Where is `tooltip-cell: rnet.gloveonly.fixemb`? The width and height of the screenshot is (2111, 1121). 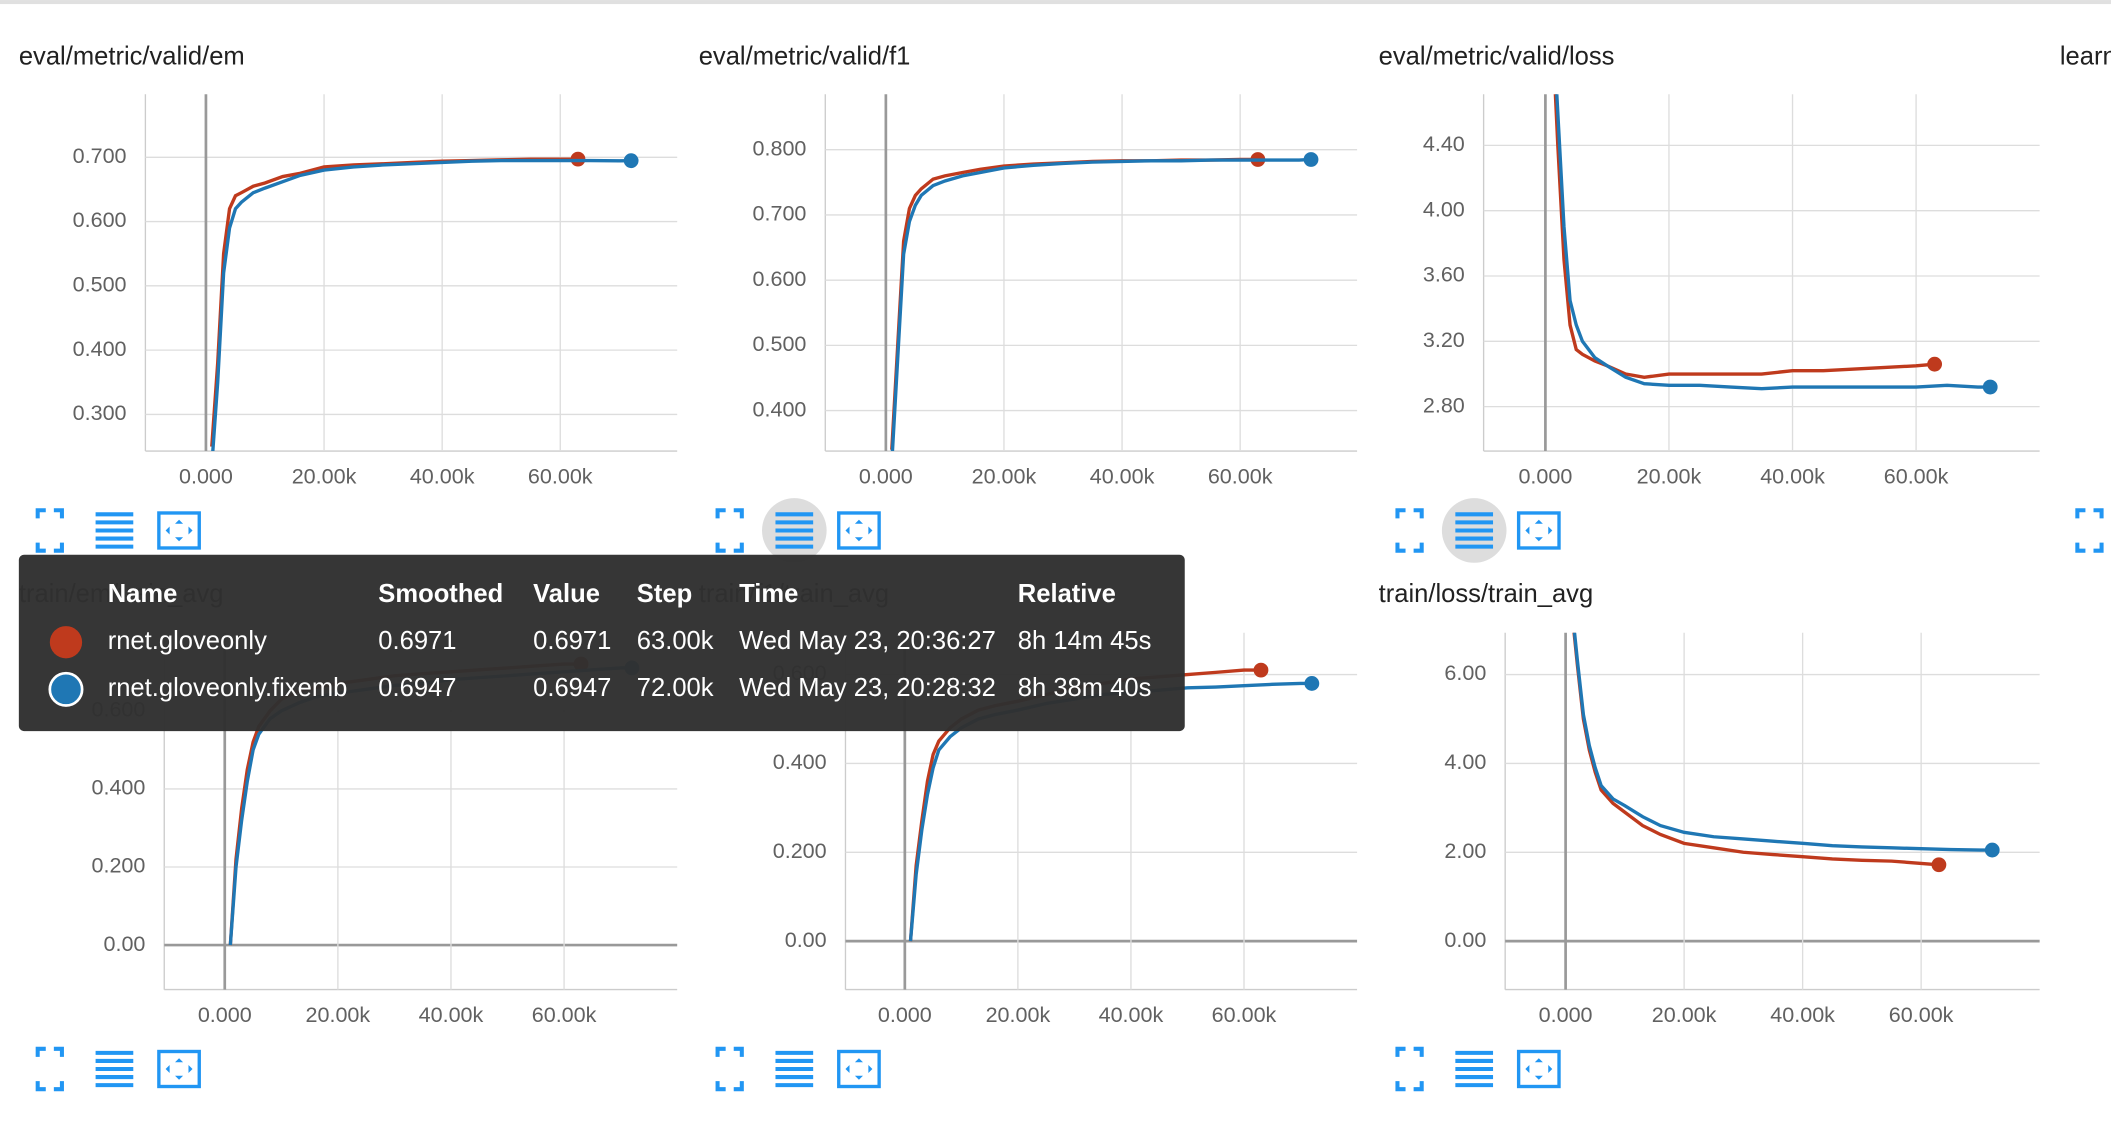
tooltip-cell: rnet.gloveonly.fixemb is located at coordinates (228, 688).